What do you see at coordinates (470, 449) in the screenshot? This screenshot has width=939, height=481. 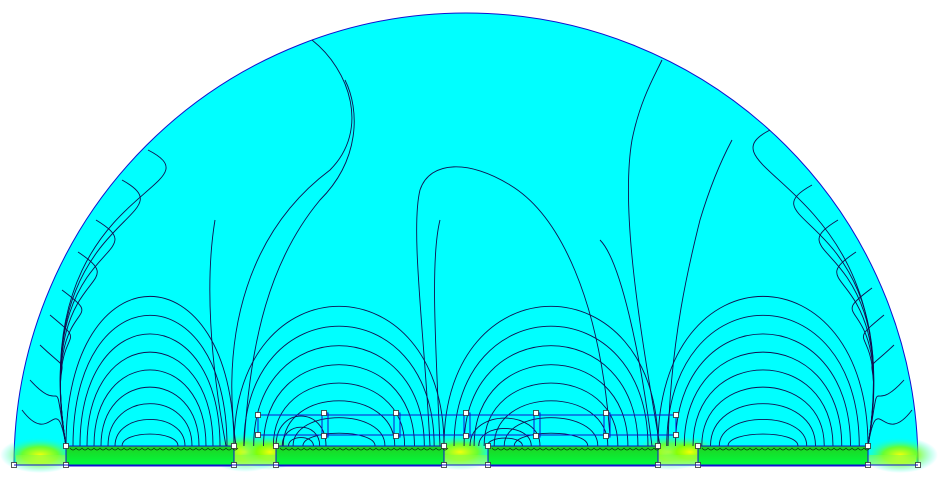 I see `coil-hatching` at bounding box center [470, 449].